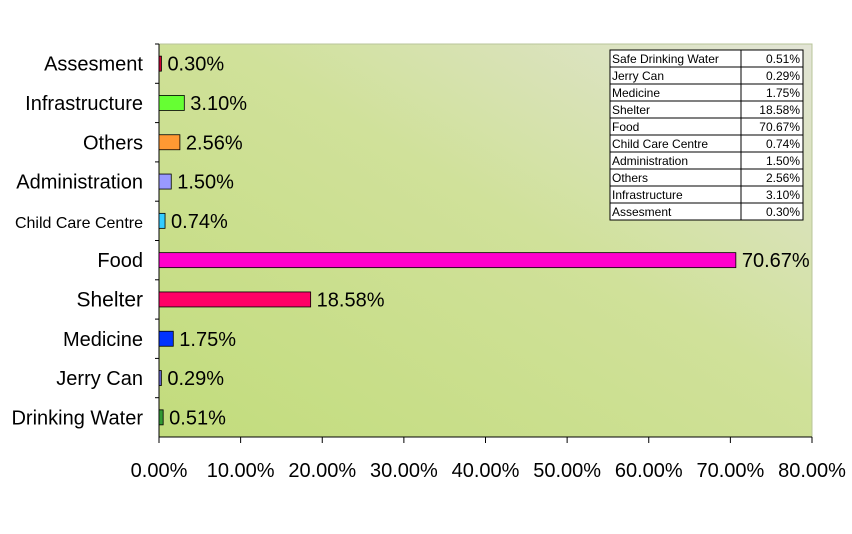 The image size is (852, 534). Describe the element at coordinates (649, 471) in the screenshot. I see `x-tick-label: 60.00%` at that location.